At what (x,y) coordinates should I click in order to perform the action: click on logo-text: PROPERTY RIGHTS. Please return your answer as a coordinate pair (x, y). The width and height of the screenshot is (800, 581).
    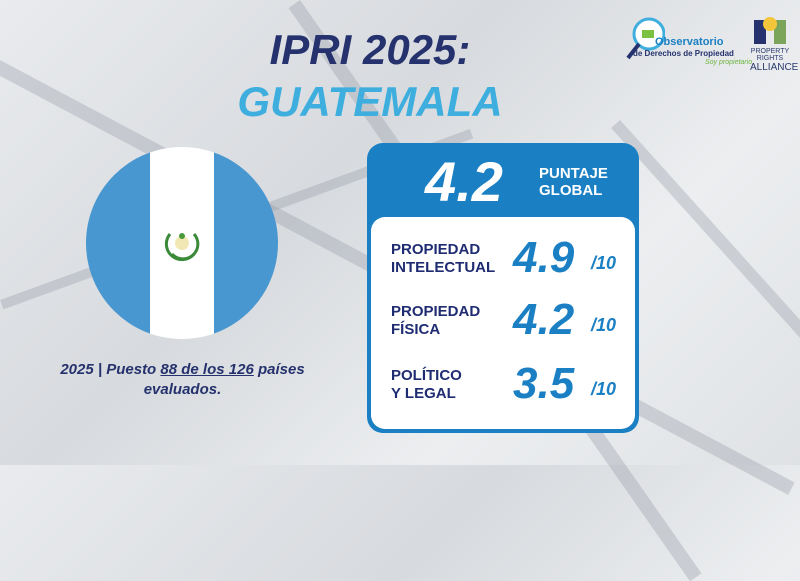
    Looking at the image, I should click on (770, 55).